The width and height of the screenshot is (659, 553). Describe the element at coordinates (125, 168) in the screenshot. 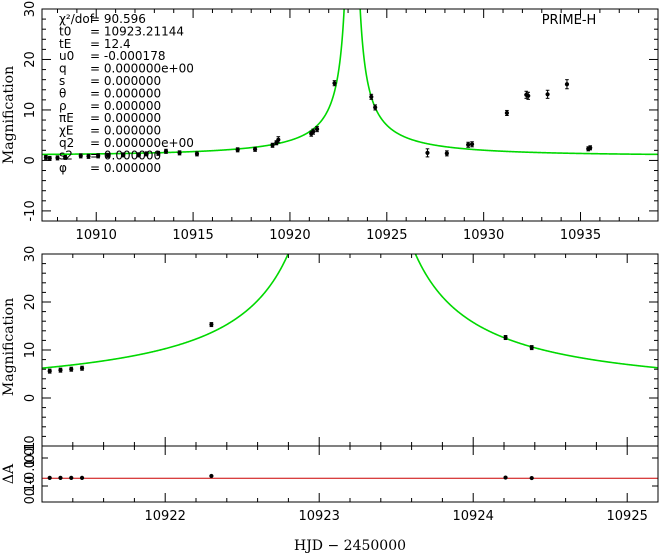

I see `fit-param-12-value: = 0.000000` at that location.